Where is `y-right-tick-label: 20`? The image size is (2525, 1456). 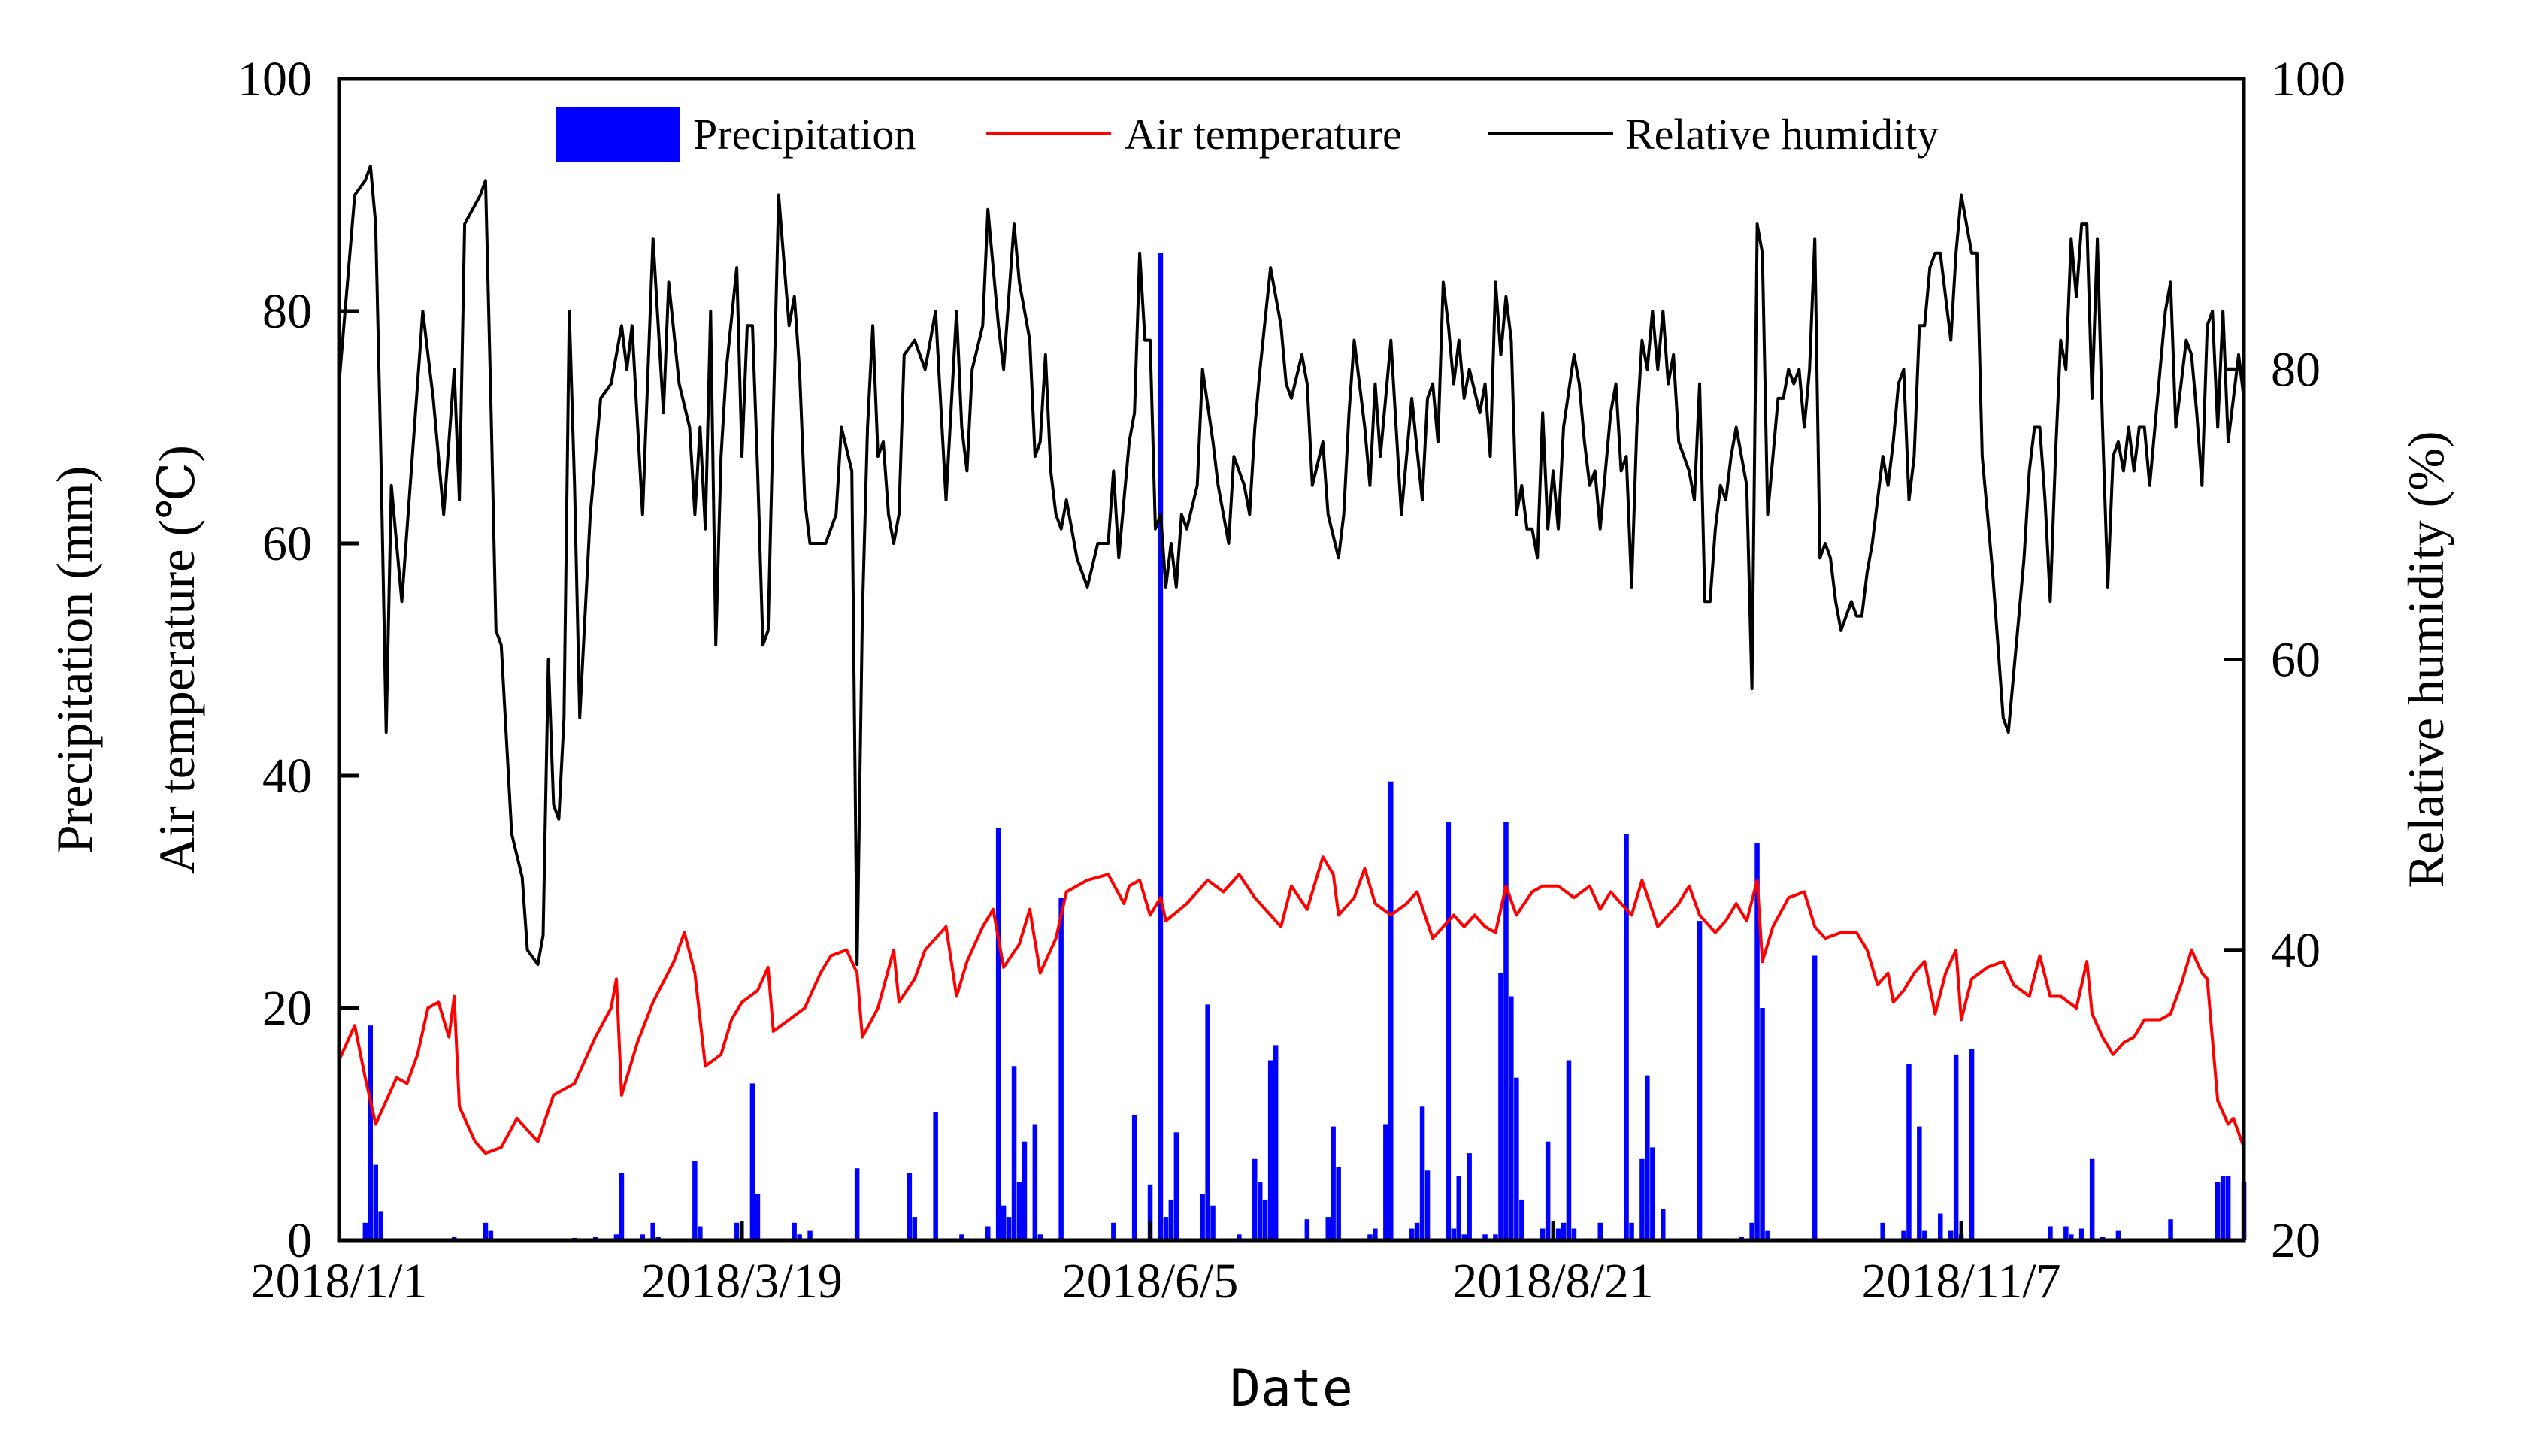
y-right-tick-label: 20 is located at coordinates (2296, 1240).